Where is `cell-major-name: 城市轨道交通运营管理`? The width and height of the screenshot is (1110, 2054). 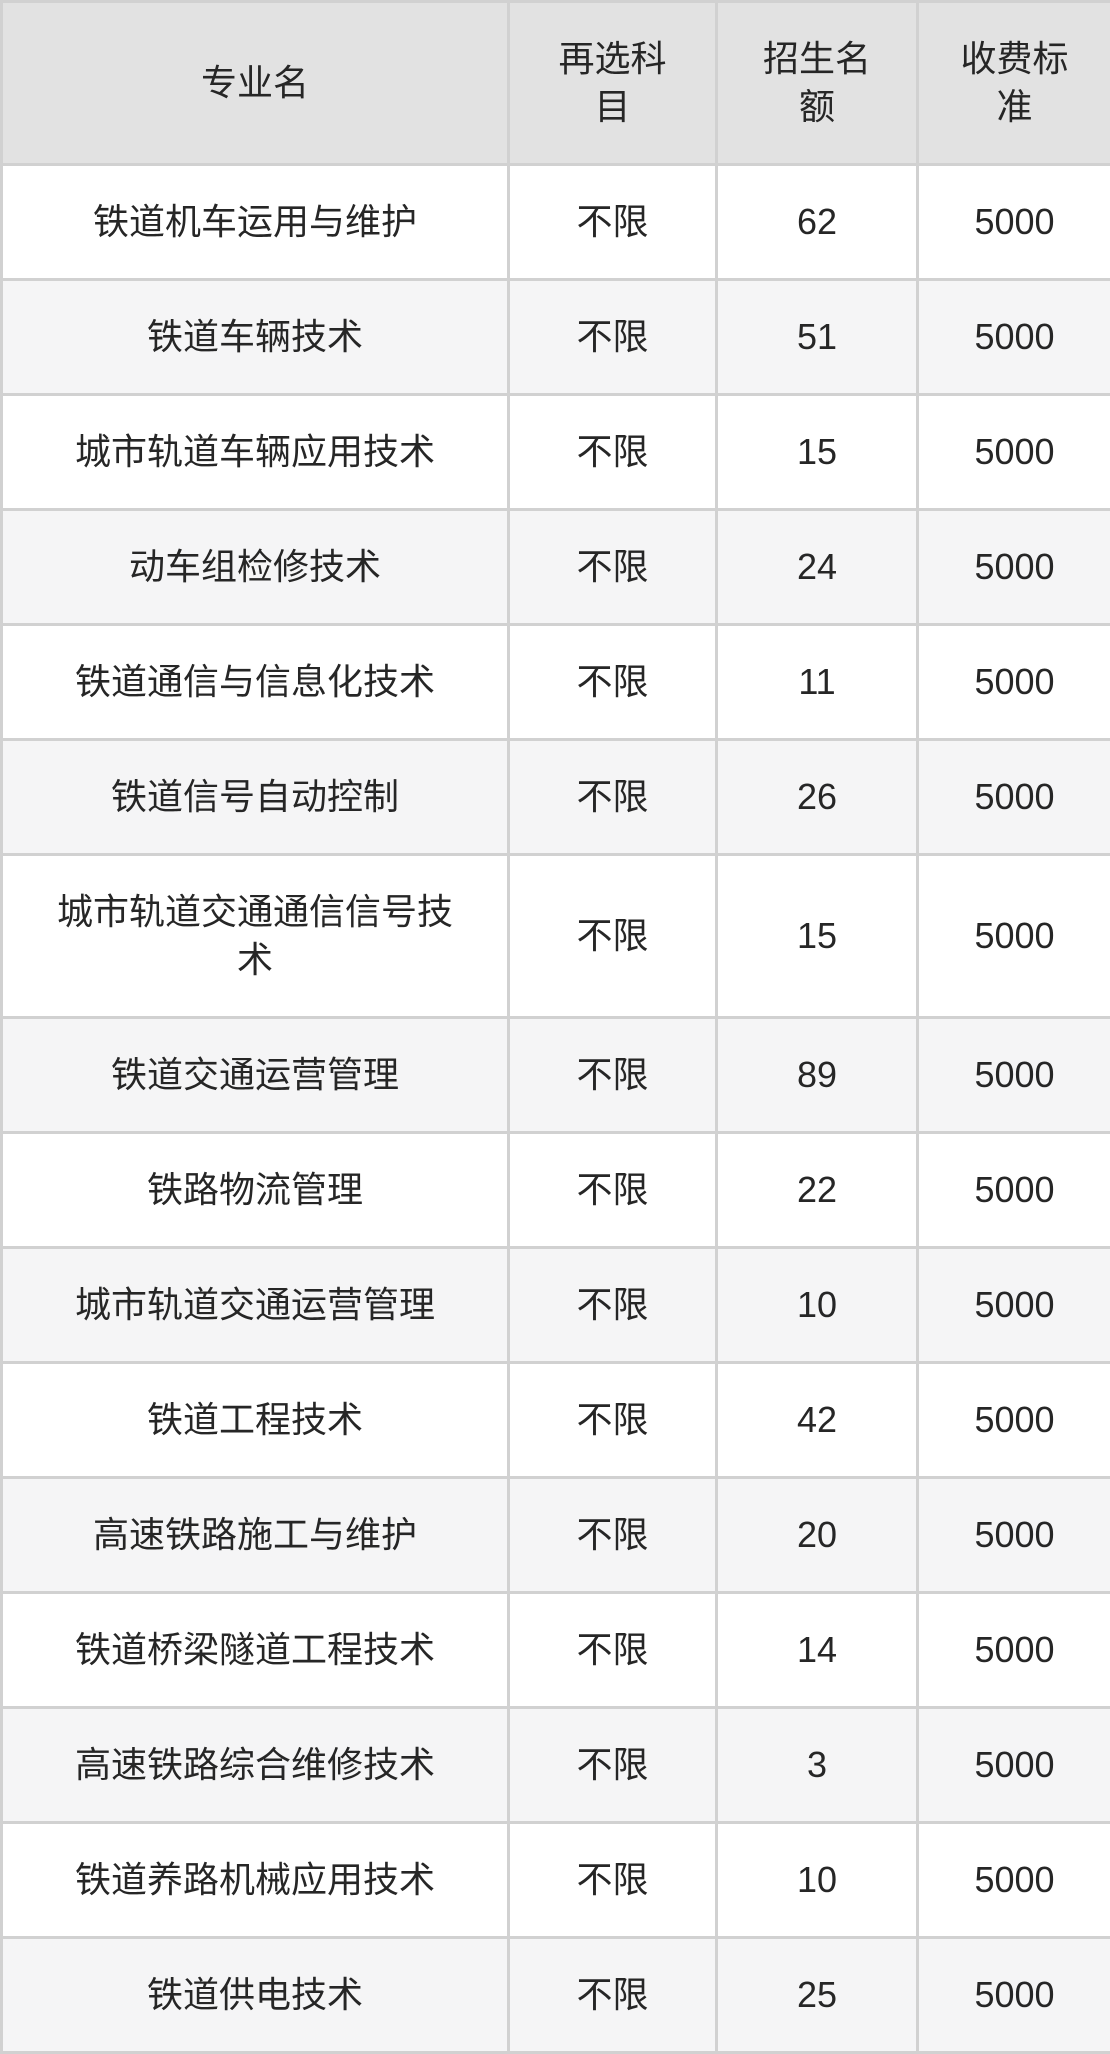 cell-major-name: 城市轨道交通运营管理 is located at coordinates (255, 1305).